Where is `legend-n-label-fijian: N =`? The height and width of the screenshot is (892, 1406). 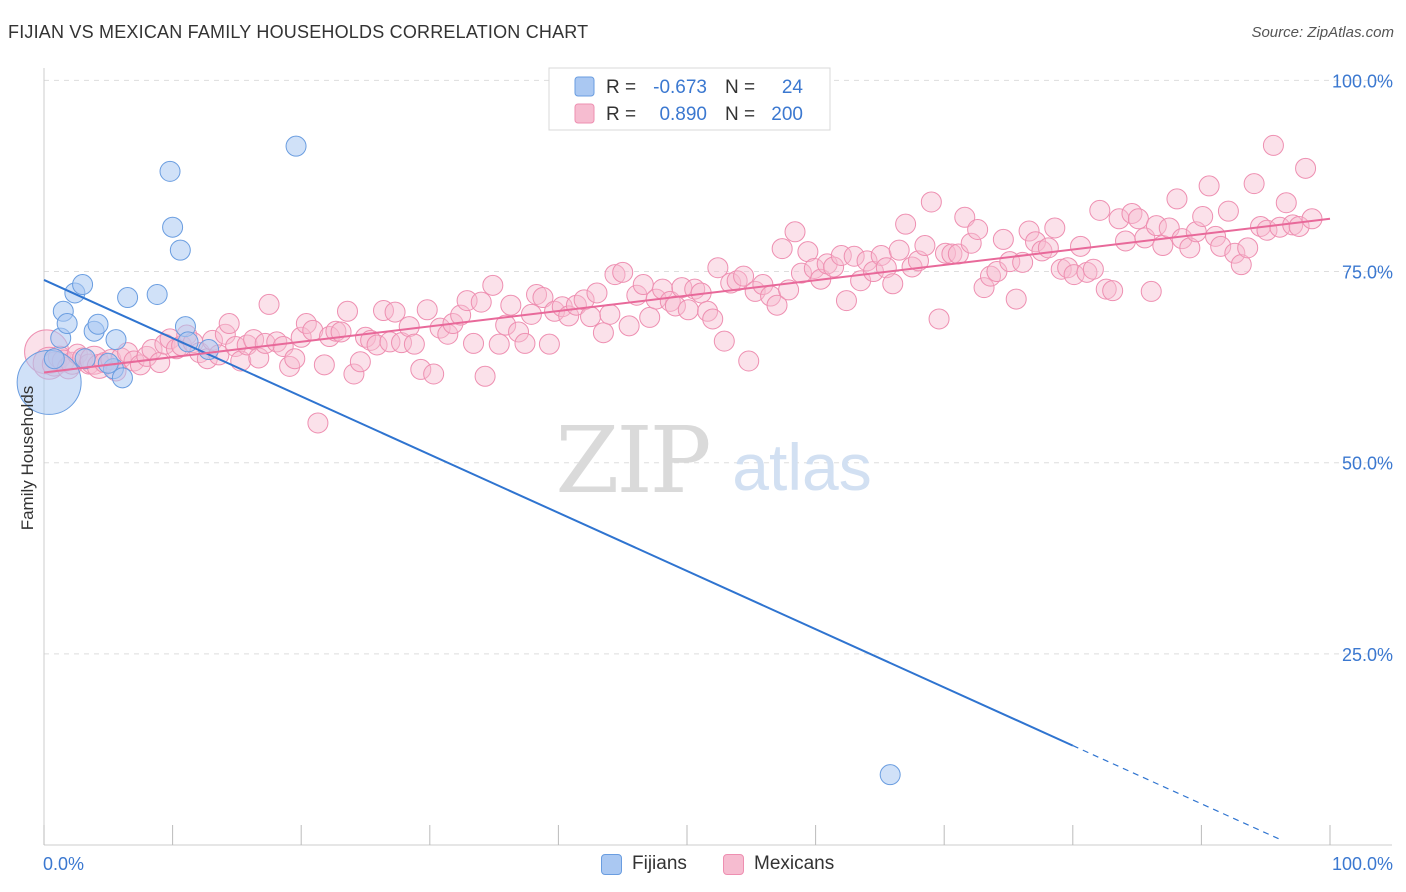 legend-n-label-fijian: N = is located at coordinates (740, 87).